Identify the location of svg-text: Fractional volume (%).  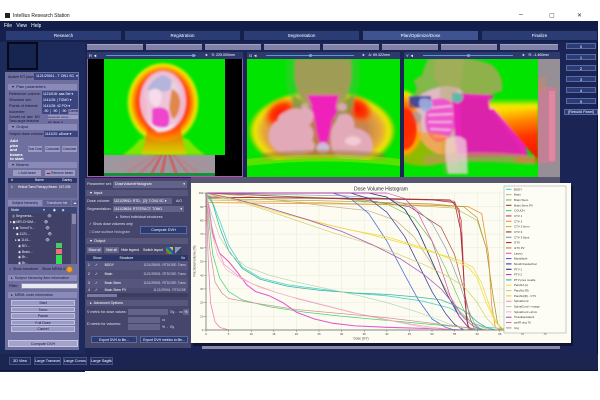
(195, 261).